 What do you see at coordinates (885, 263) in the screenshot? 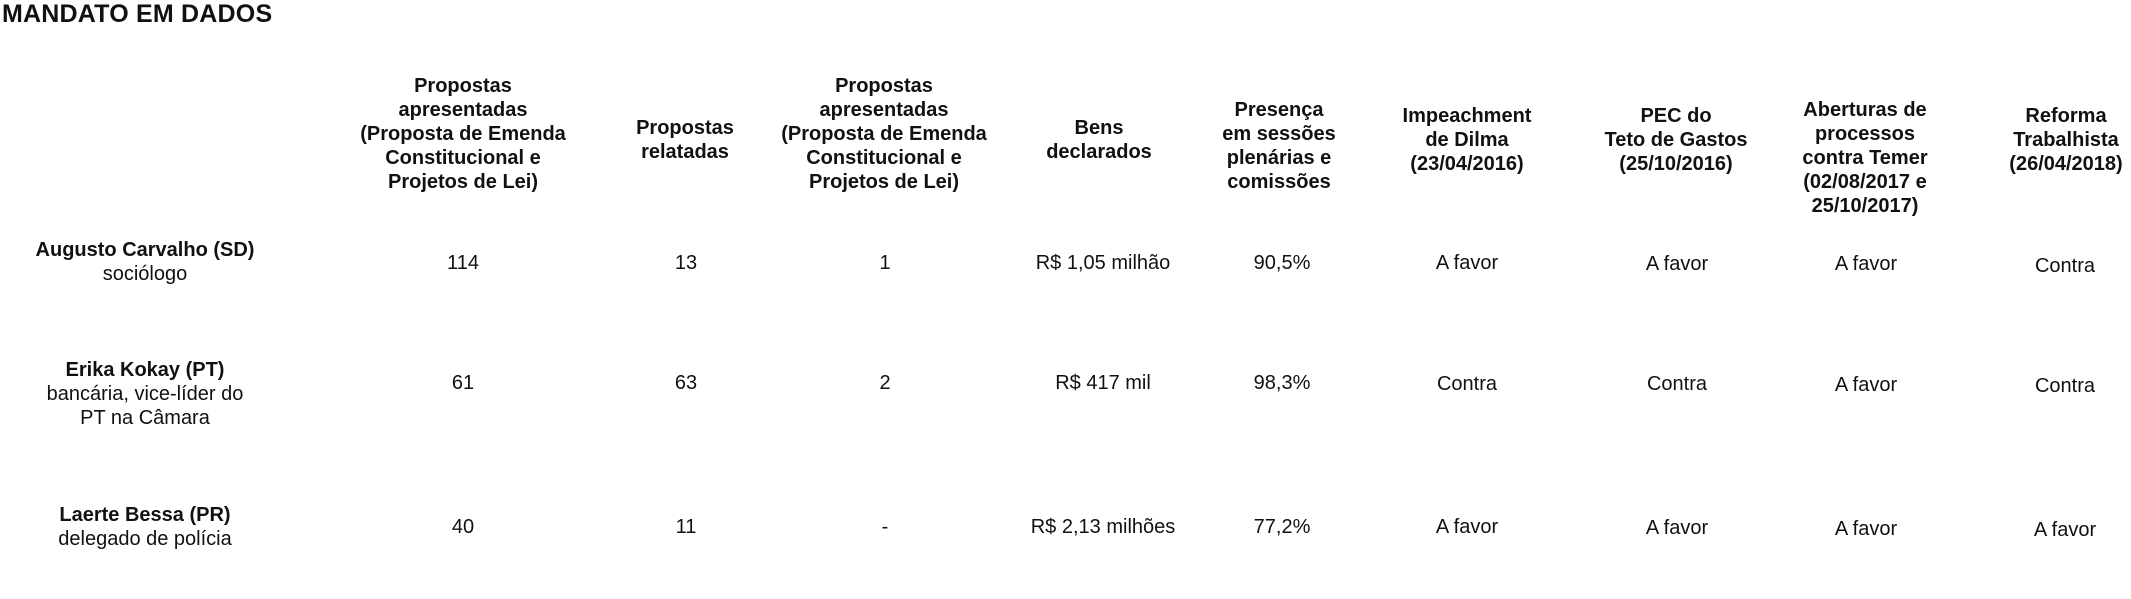
I see `table-cell: 1` at bounding box center [885, 263].